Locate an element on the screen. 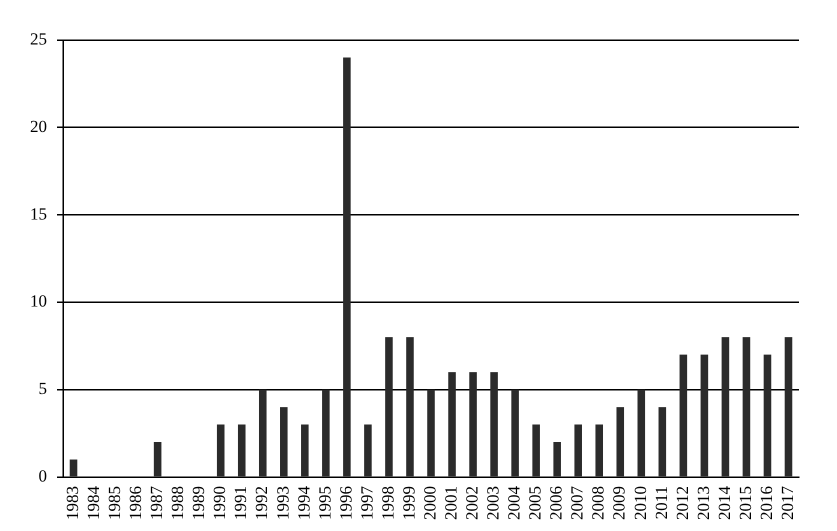  x-tick-label: 2014 is located at coordinates (724, 503).